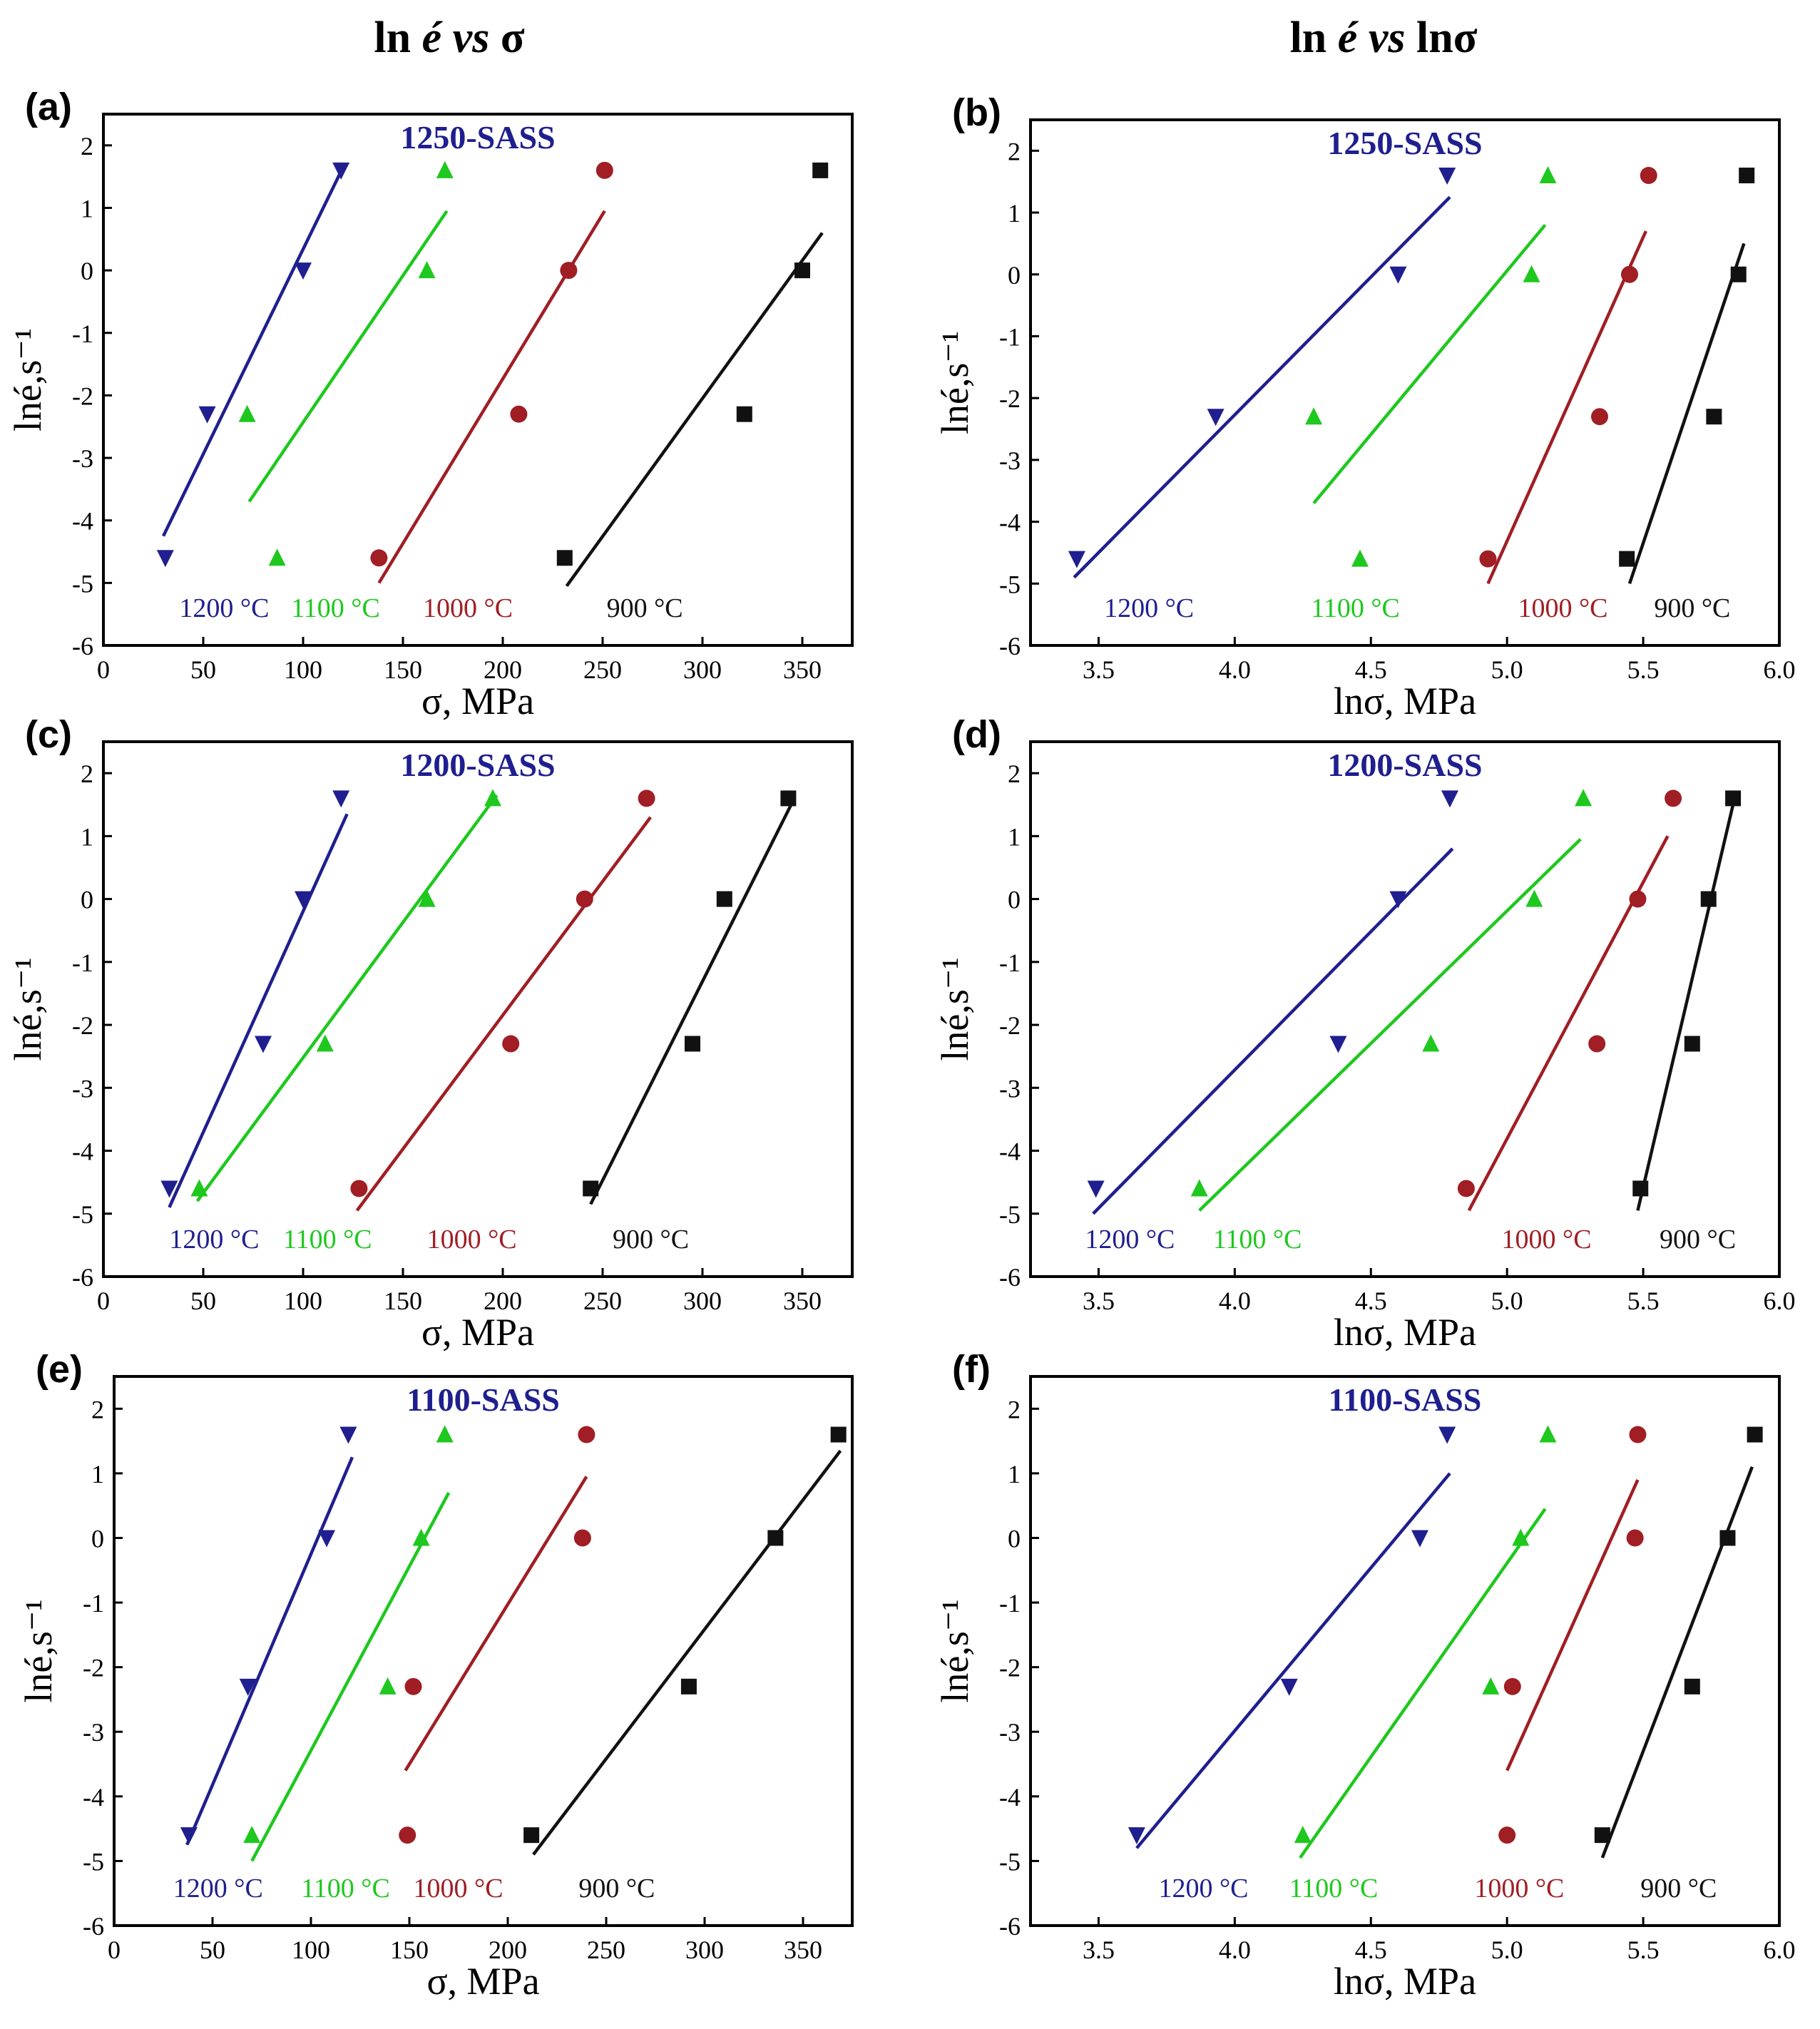 The image size is (1820, 2029). What do you see at coordinates (1099, 1301) in the screenshot?
I see `x-tick-label: 3.5` at bounding box center [1099, 1301].